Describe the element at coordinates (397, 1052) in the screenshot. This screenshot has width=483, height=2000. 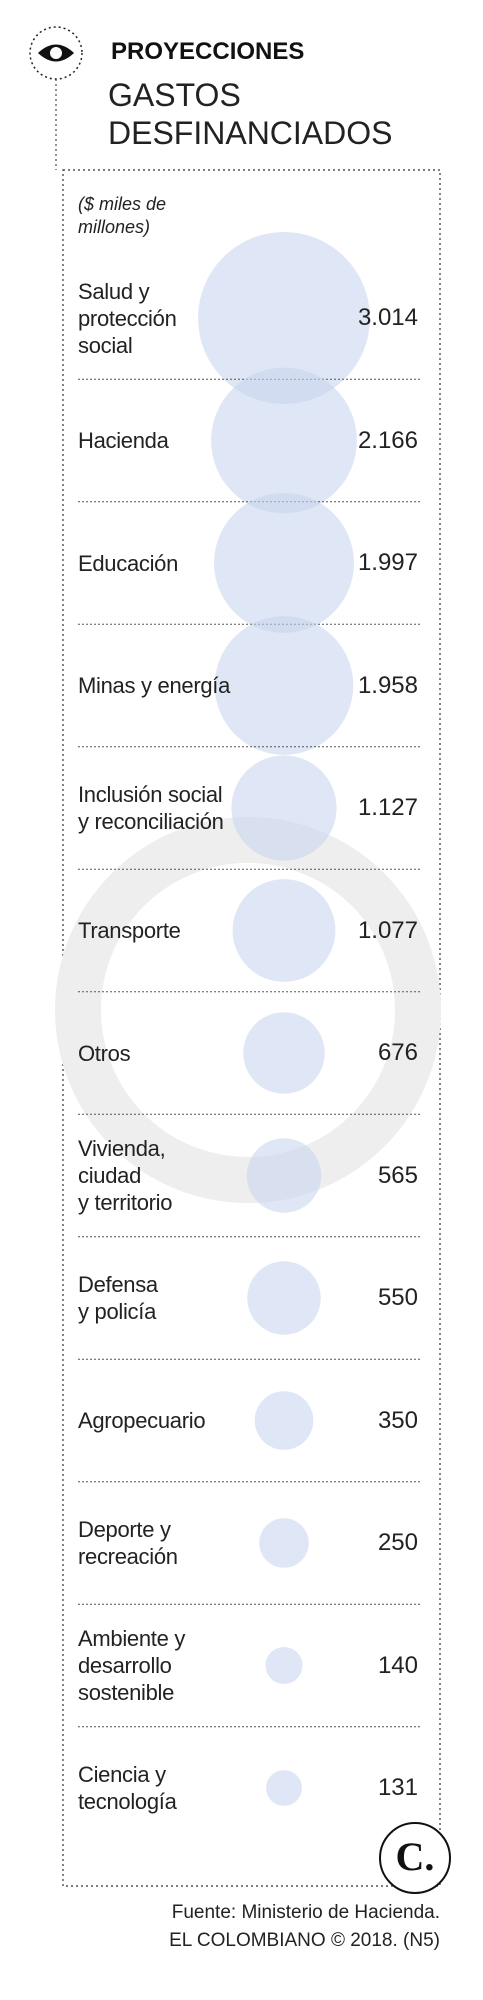
I see `value-label: 676` at that location.